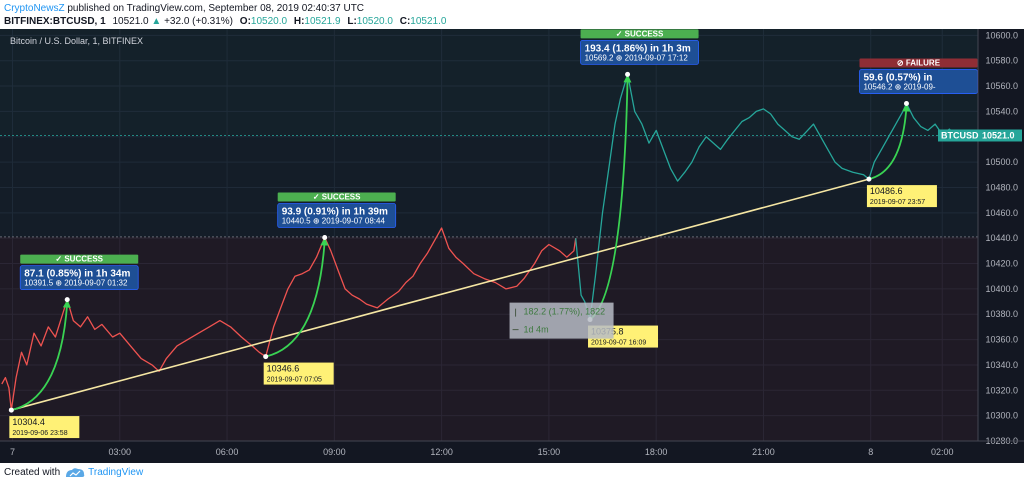 Image resolution: width=1024 pixels, height=486 pixels. Describe the element at coordinates (638, 48) in the screenshot. I see `move-annotation-text: 193.4 (1.86%) in 1h 3m` at that location.